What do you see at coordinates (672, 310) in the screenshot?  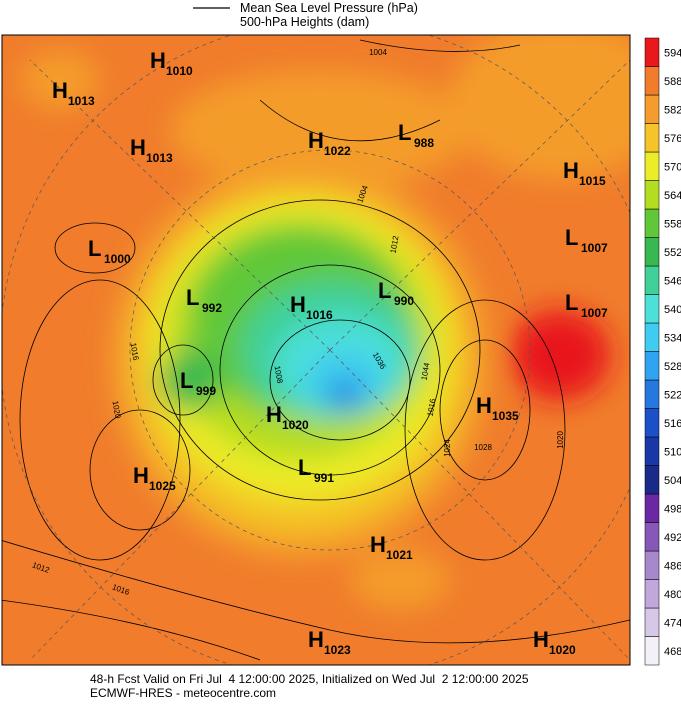 I see `colorbar-label: 540` at bounding box center [672, 310].